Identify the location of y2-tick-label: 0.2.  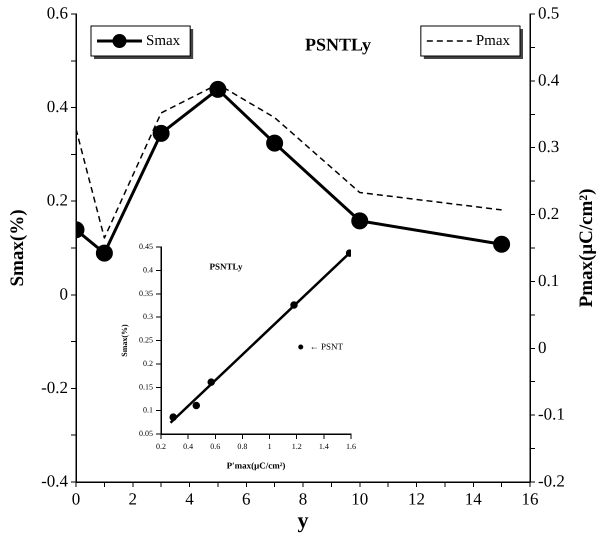
(549, 214).